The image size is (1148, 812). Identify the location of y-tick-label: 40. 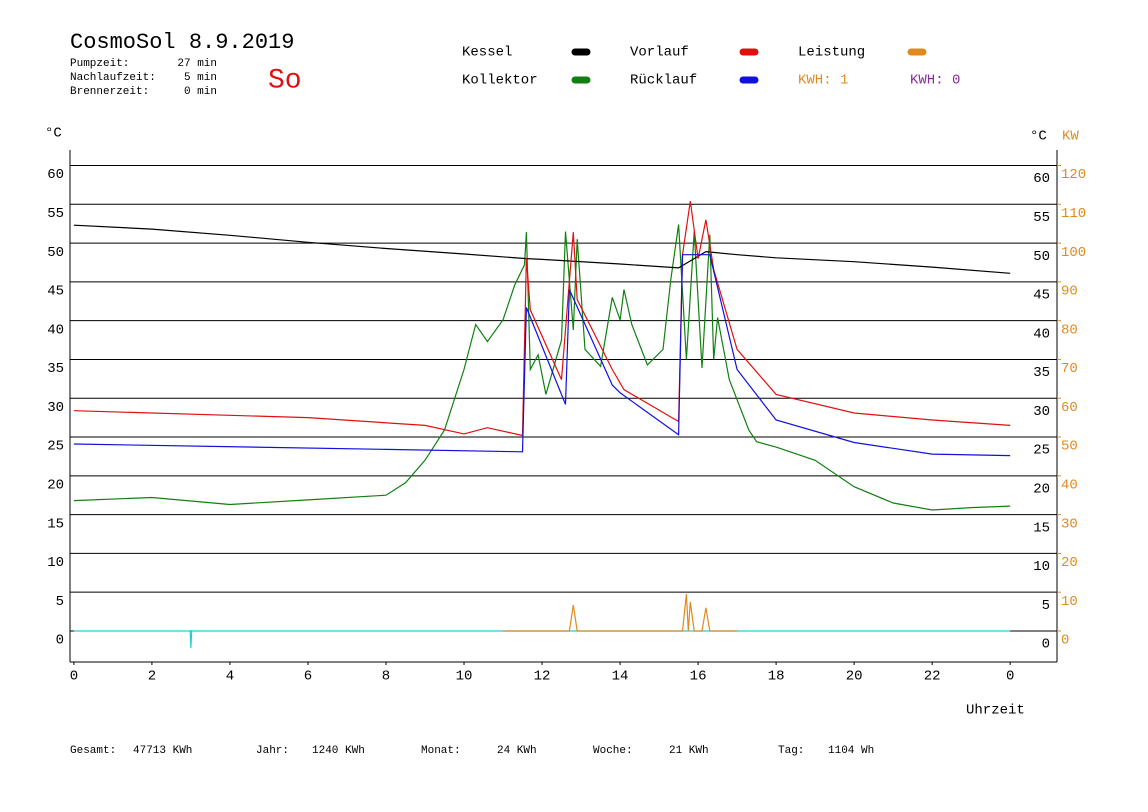
(55, 330).